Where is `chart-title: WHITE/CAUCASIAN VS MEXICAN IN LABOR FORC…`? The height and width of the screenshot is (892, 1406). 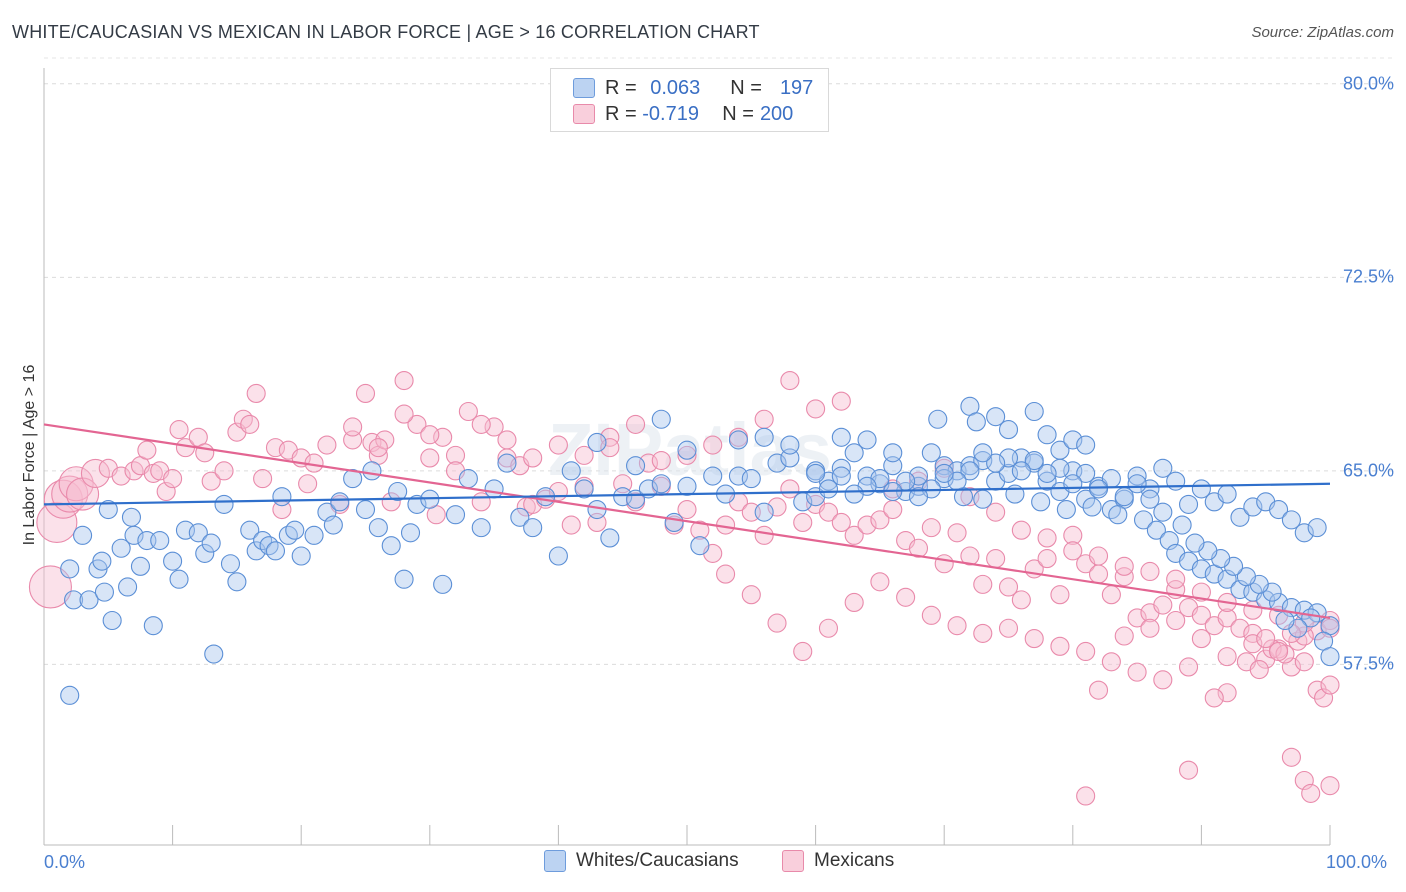 chart-title: WHITE/CAUCASIAN VS MEXICAN IN LABOR FORC… is located at coordinates (386, 32).